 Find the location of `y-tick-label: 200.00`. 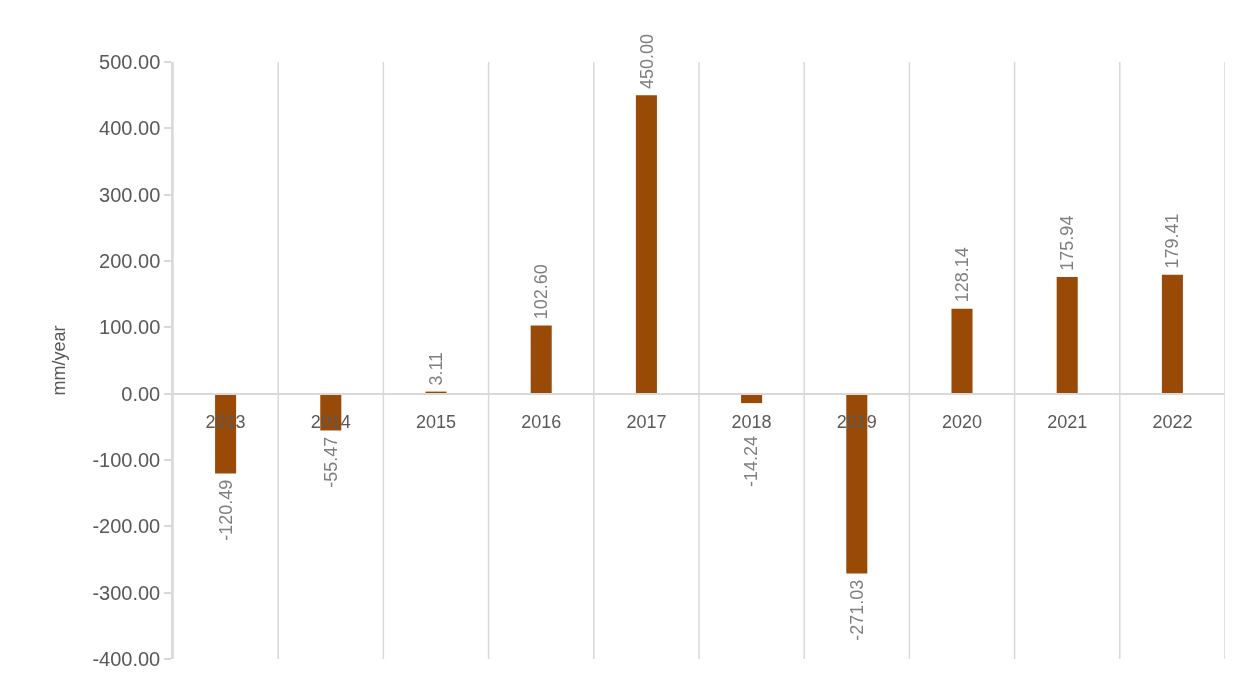

y-tick-label: 200.00 is located at coordinates (130, 261).